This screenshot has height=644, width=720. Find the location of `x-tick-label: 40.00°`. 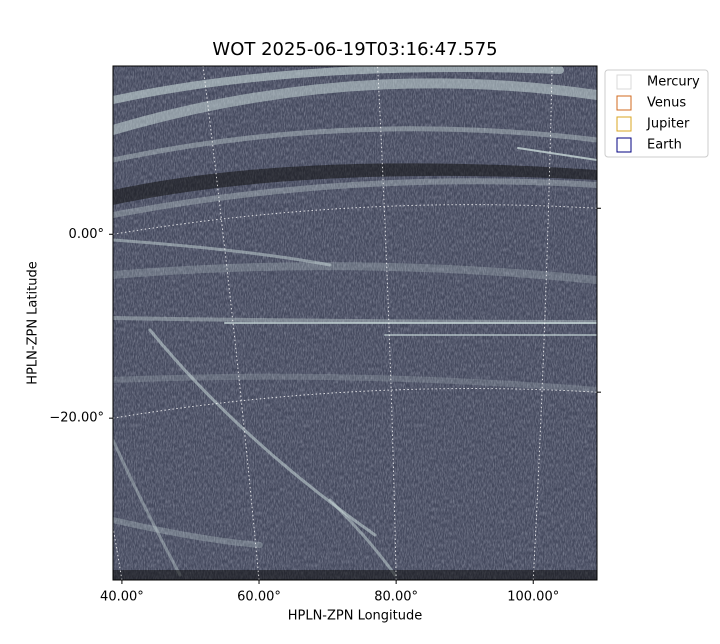

x-tick-label: 40.00° is located at coordinates (122, 597).